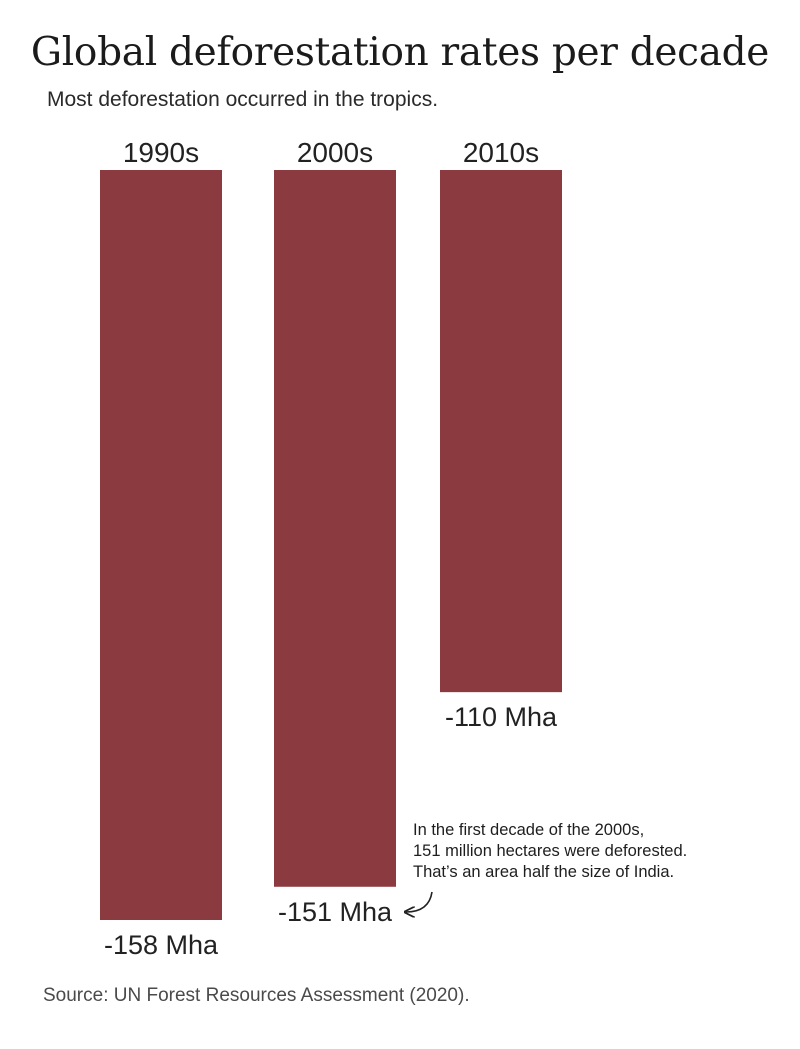 The width and height of the screenshot is (800, 1049). I want to click on category-label-1990s: 1990s, so click(161, 152).